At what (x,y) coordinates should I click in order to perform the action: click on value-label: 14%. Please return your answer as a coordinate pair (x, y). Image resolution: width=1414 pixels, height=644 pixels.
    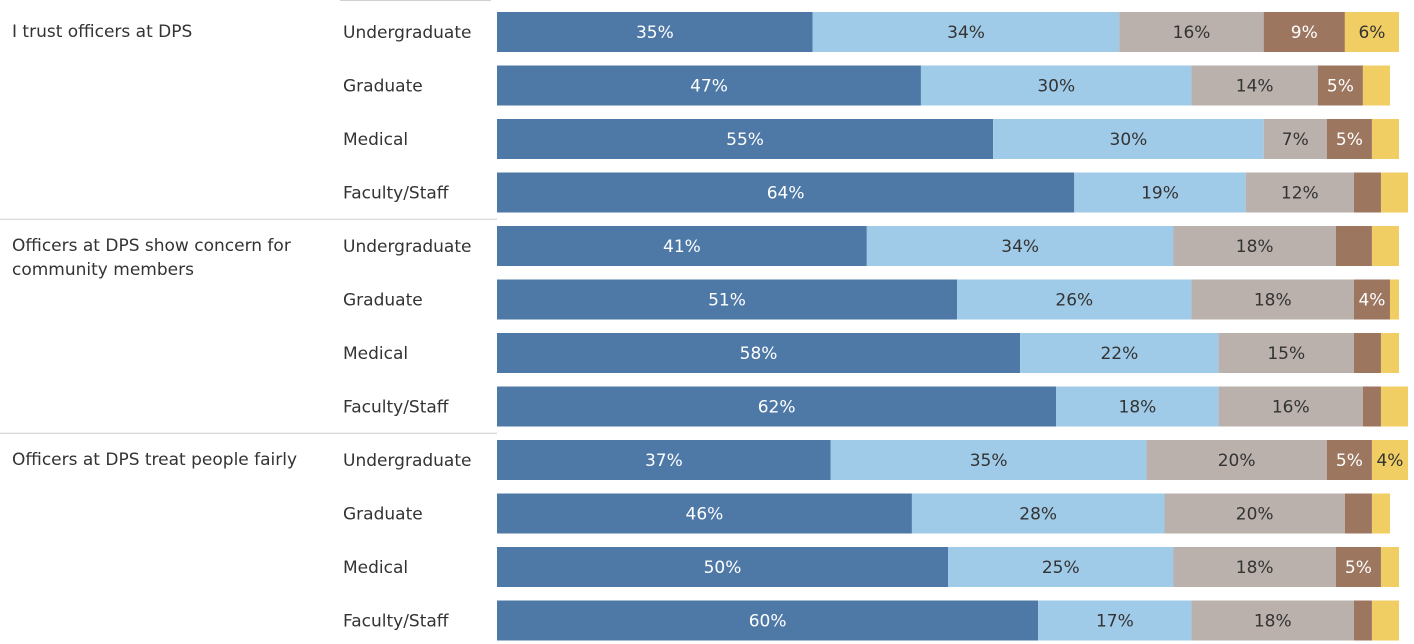
    Looking at the image, I should click on (1255, 87).